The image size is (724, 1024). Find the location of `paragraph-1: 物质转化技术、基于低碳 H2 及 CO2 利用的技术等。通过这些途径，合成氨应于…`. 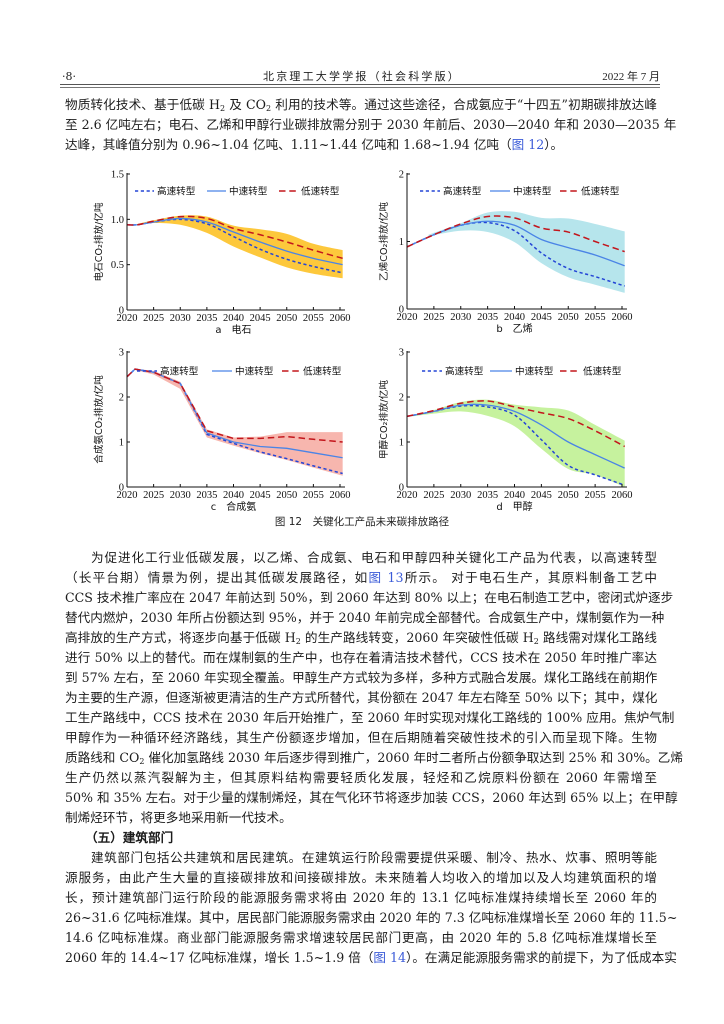

paragraph-1: 物质转化技术、基于低碳 H2 及 CO2 利用的技术等。通过这些途径，合成氨应于… is located at coordinates (370, 125).